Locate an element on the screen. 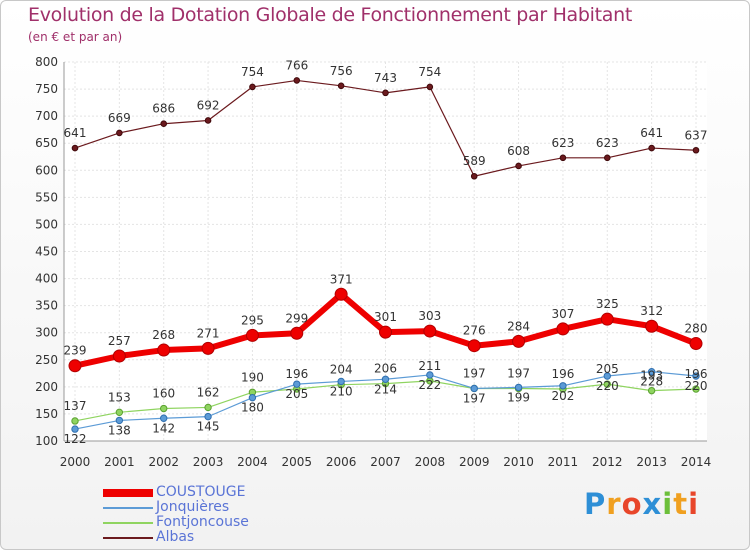 The image size is (750, 550). y-tick-label: 600 is located at coordinates (46, 170).